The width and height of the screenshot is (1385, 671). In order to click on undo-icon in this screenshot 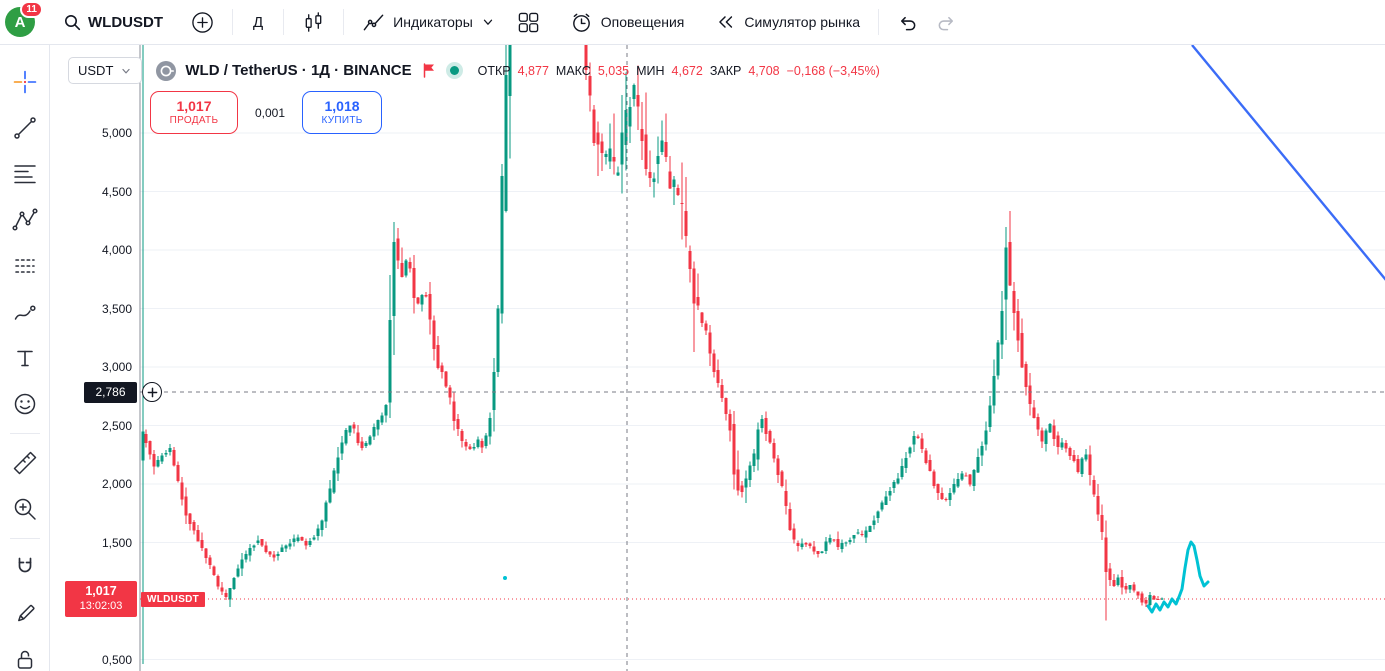, I will do `click(908, 23)`.